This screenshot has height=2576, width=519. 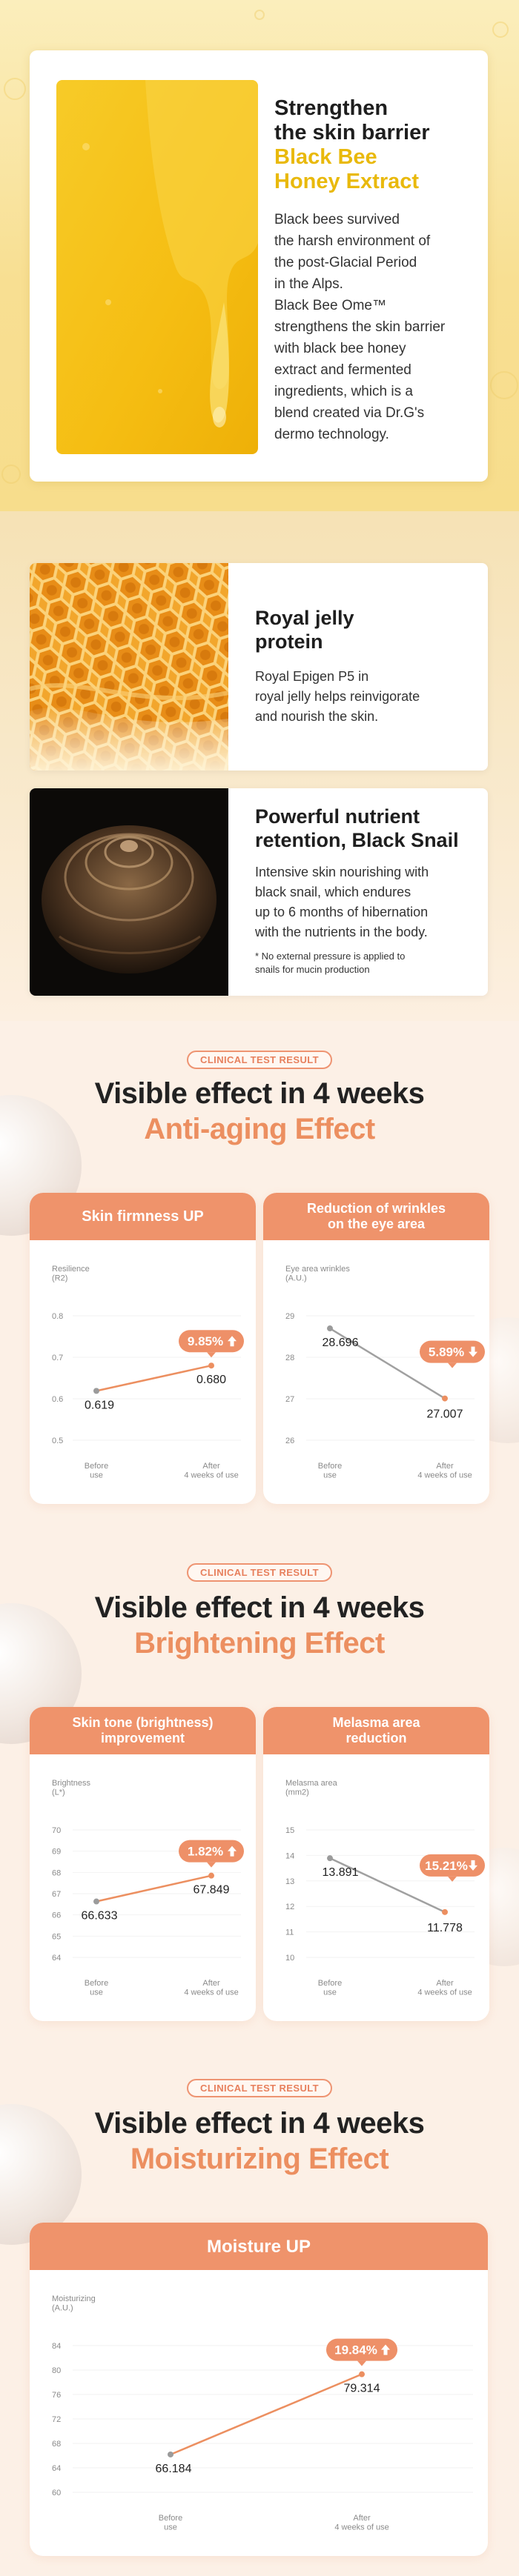 I want to click on y-tick-label: 60, so click(x=57, y=2493).